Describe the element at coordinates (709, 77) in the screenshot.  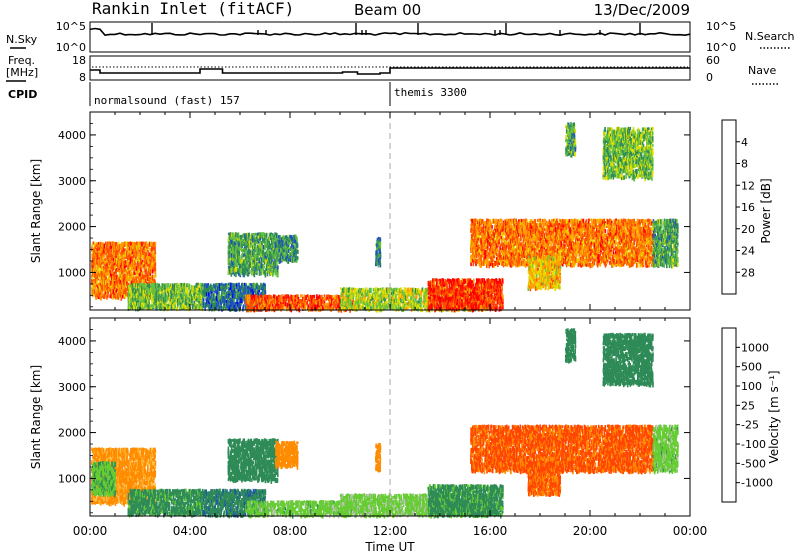
I see `freq-right-tick-bottom: 0` at that location.